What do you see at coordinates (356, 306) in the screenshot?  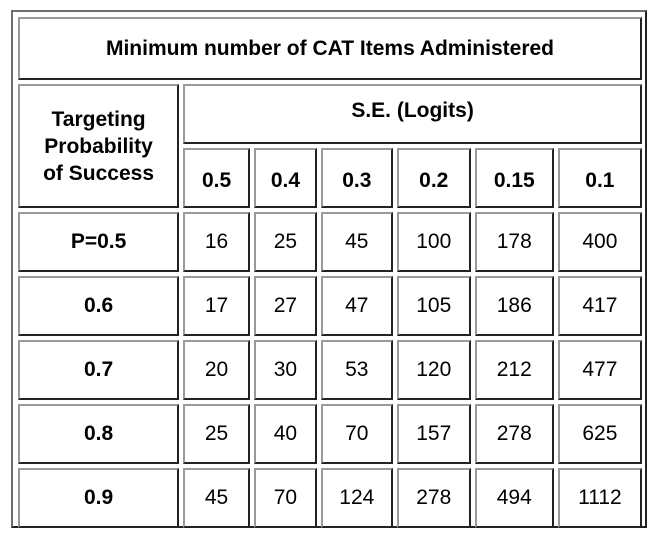 I see `table-cell: 47` at bounding box center [356, 306].